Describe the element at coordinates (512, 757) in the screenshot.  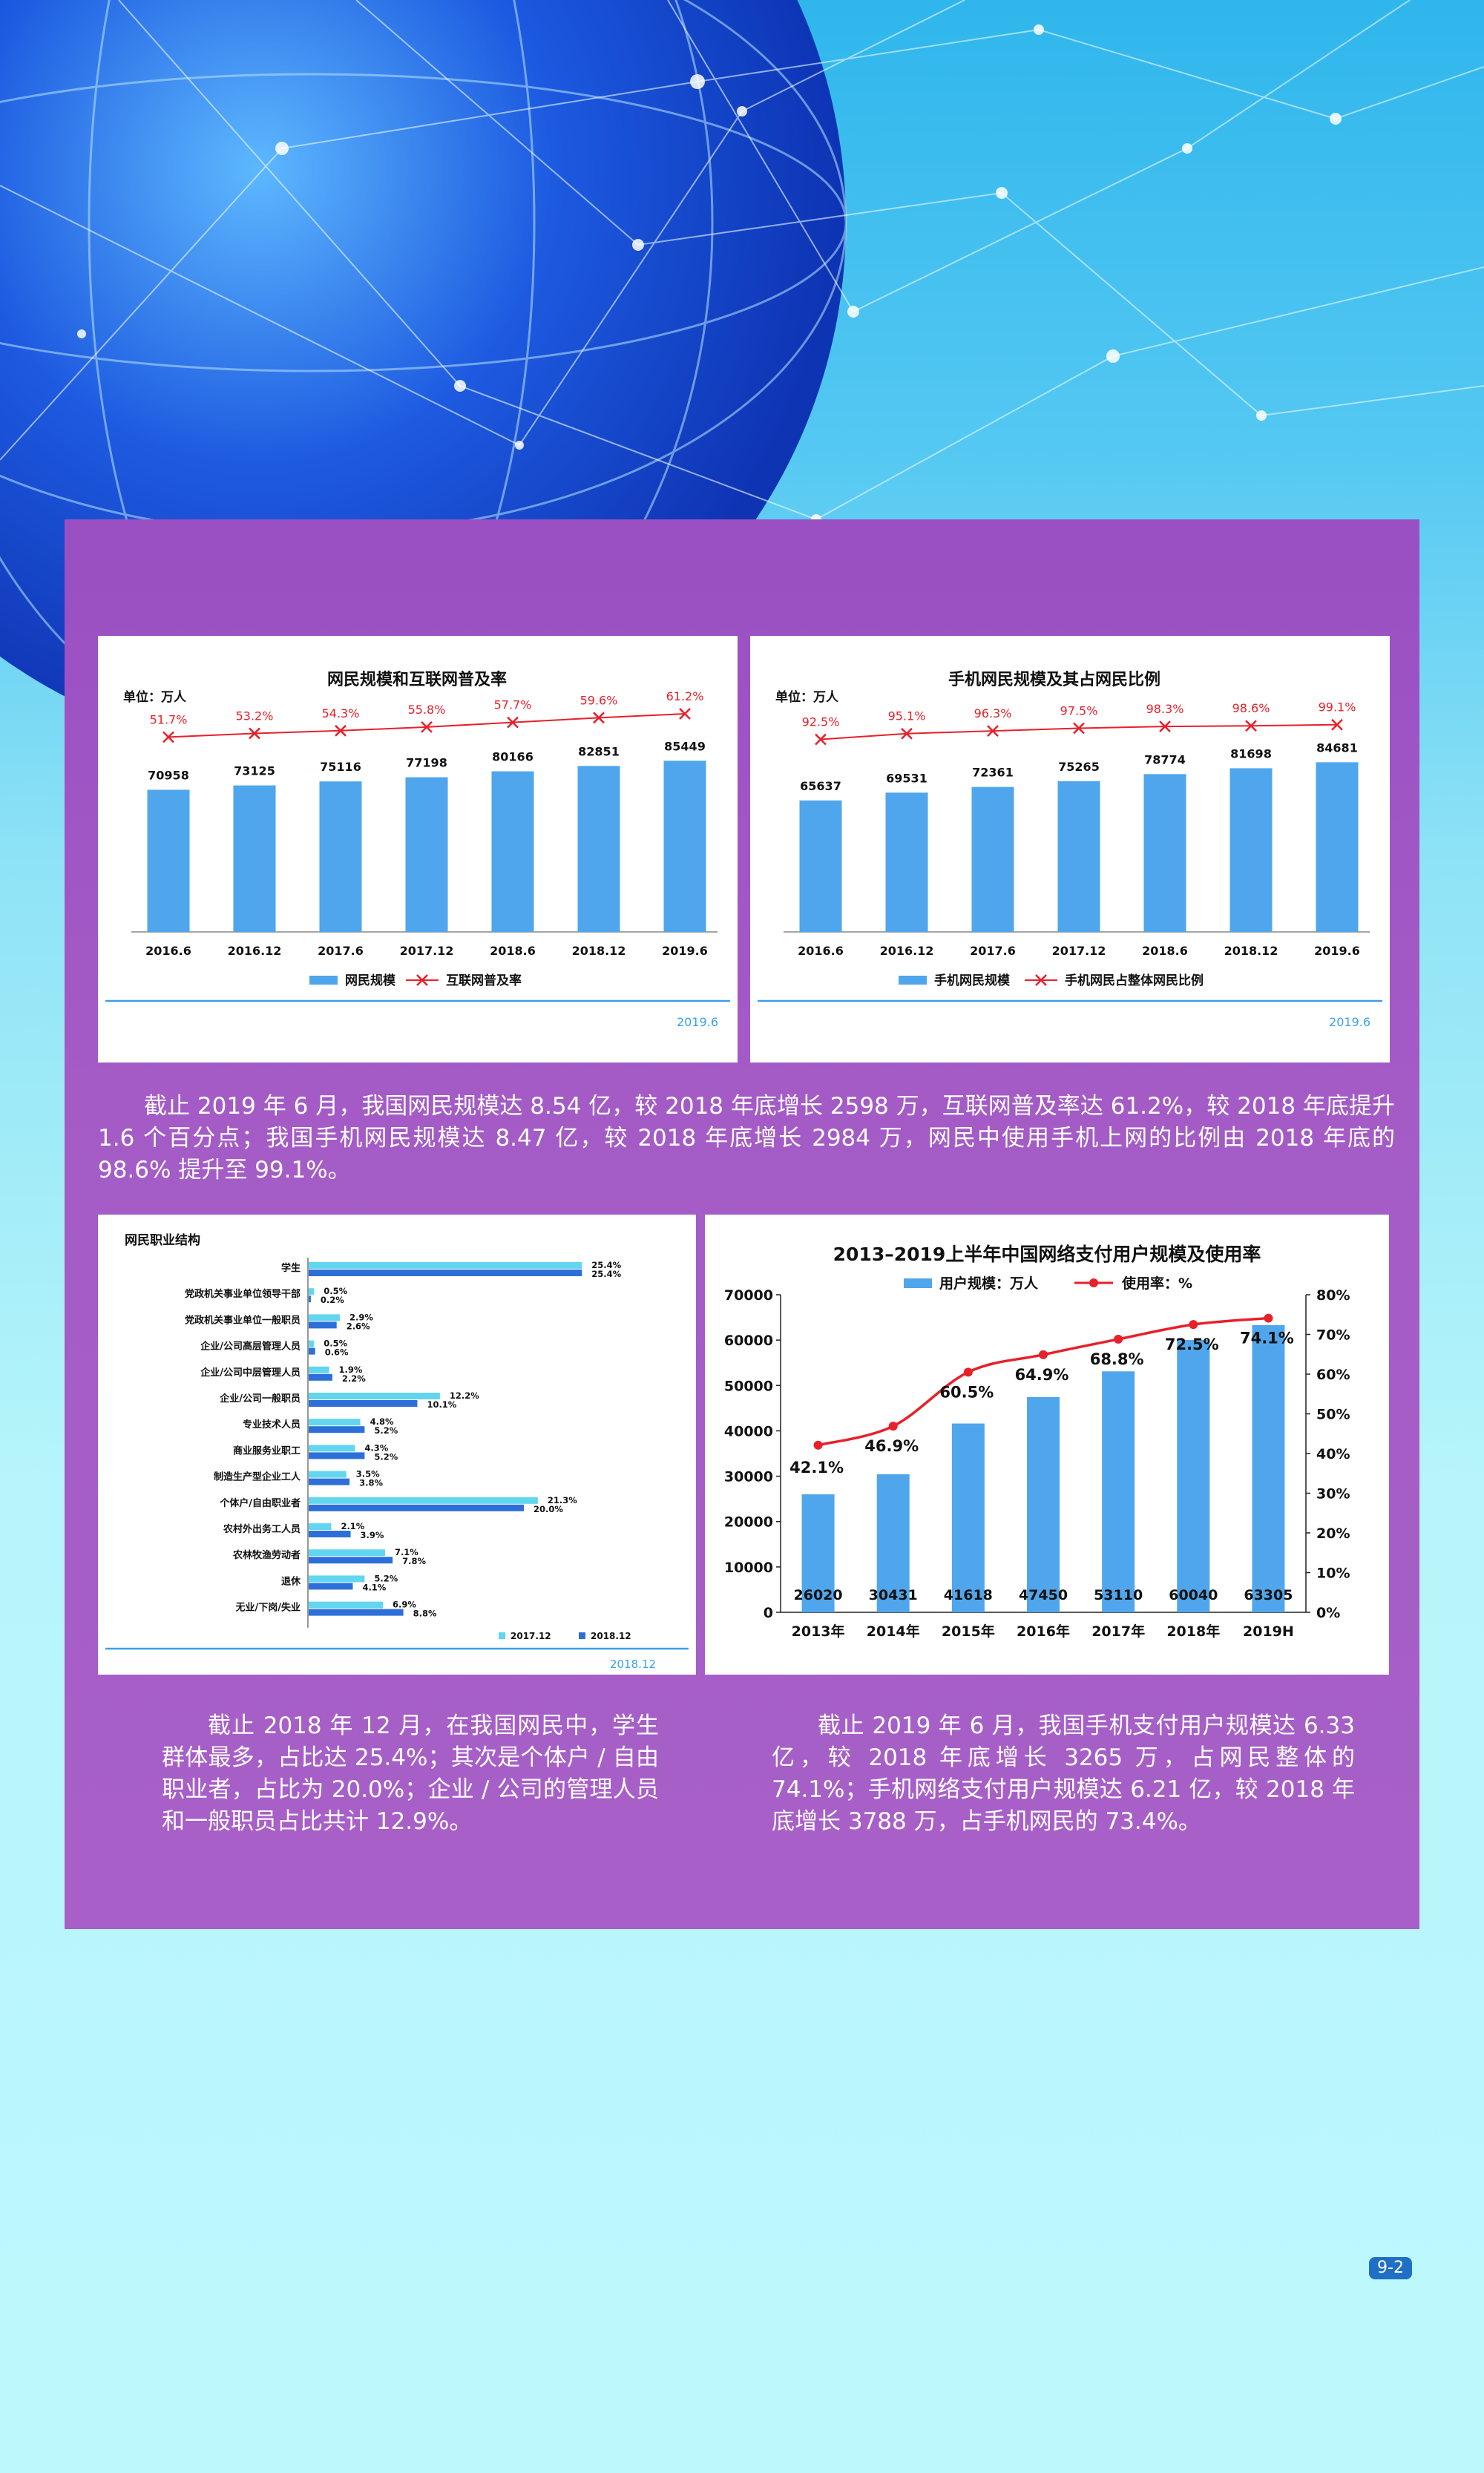
I see `bar-value-label: 80166` at that location.